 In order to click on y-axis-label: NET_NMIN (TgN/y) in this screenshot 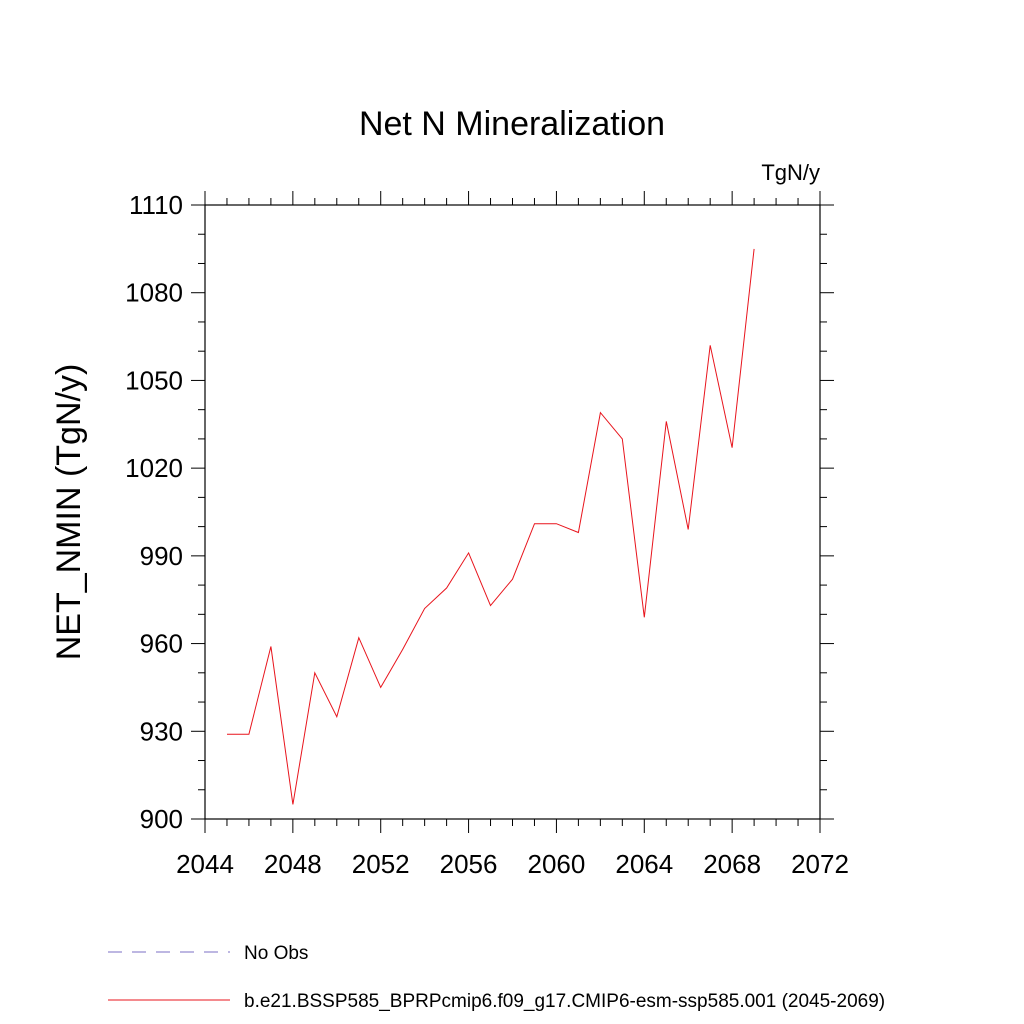, I will do `click(69, 512)`.